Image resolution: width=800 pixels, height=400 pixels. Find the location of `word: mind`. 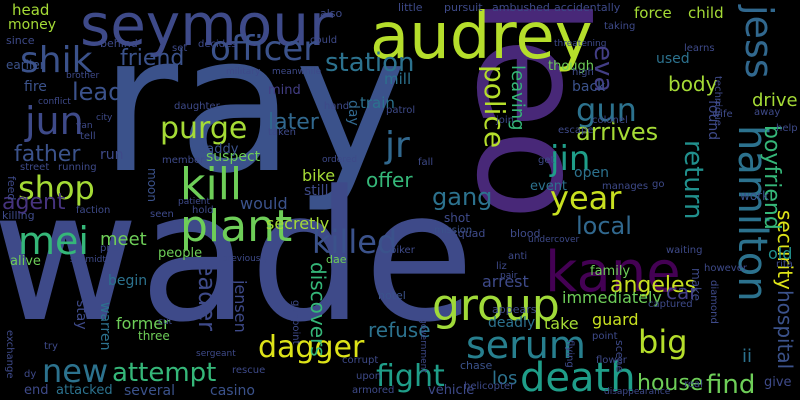

word: mind is located at coordinates (284, 90).